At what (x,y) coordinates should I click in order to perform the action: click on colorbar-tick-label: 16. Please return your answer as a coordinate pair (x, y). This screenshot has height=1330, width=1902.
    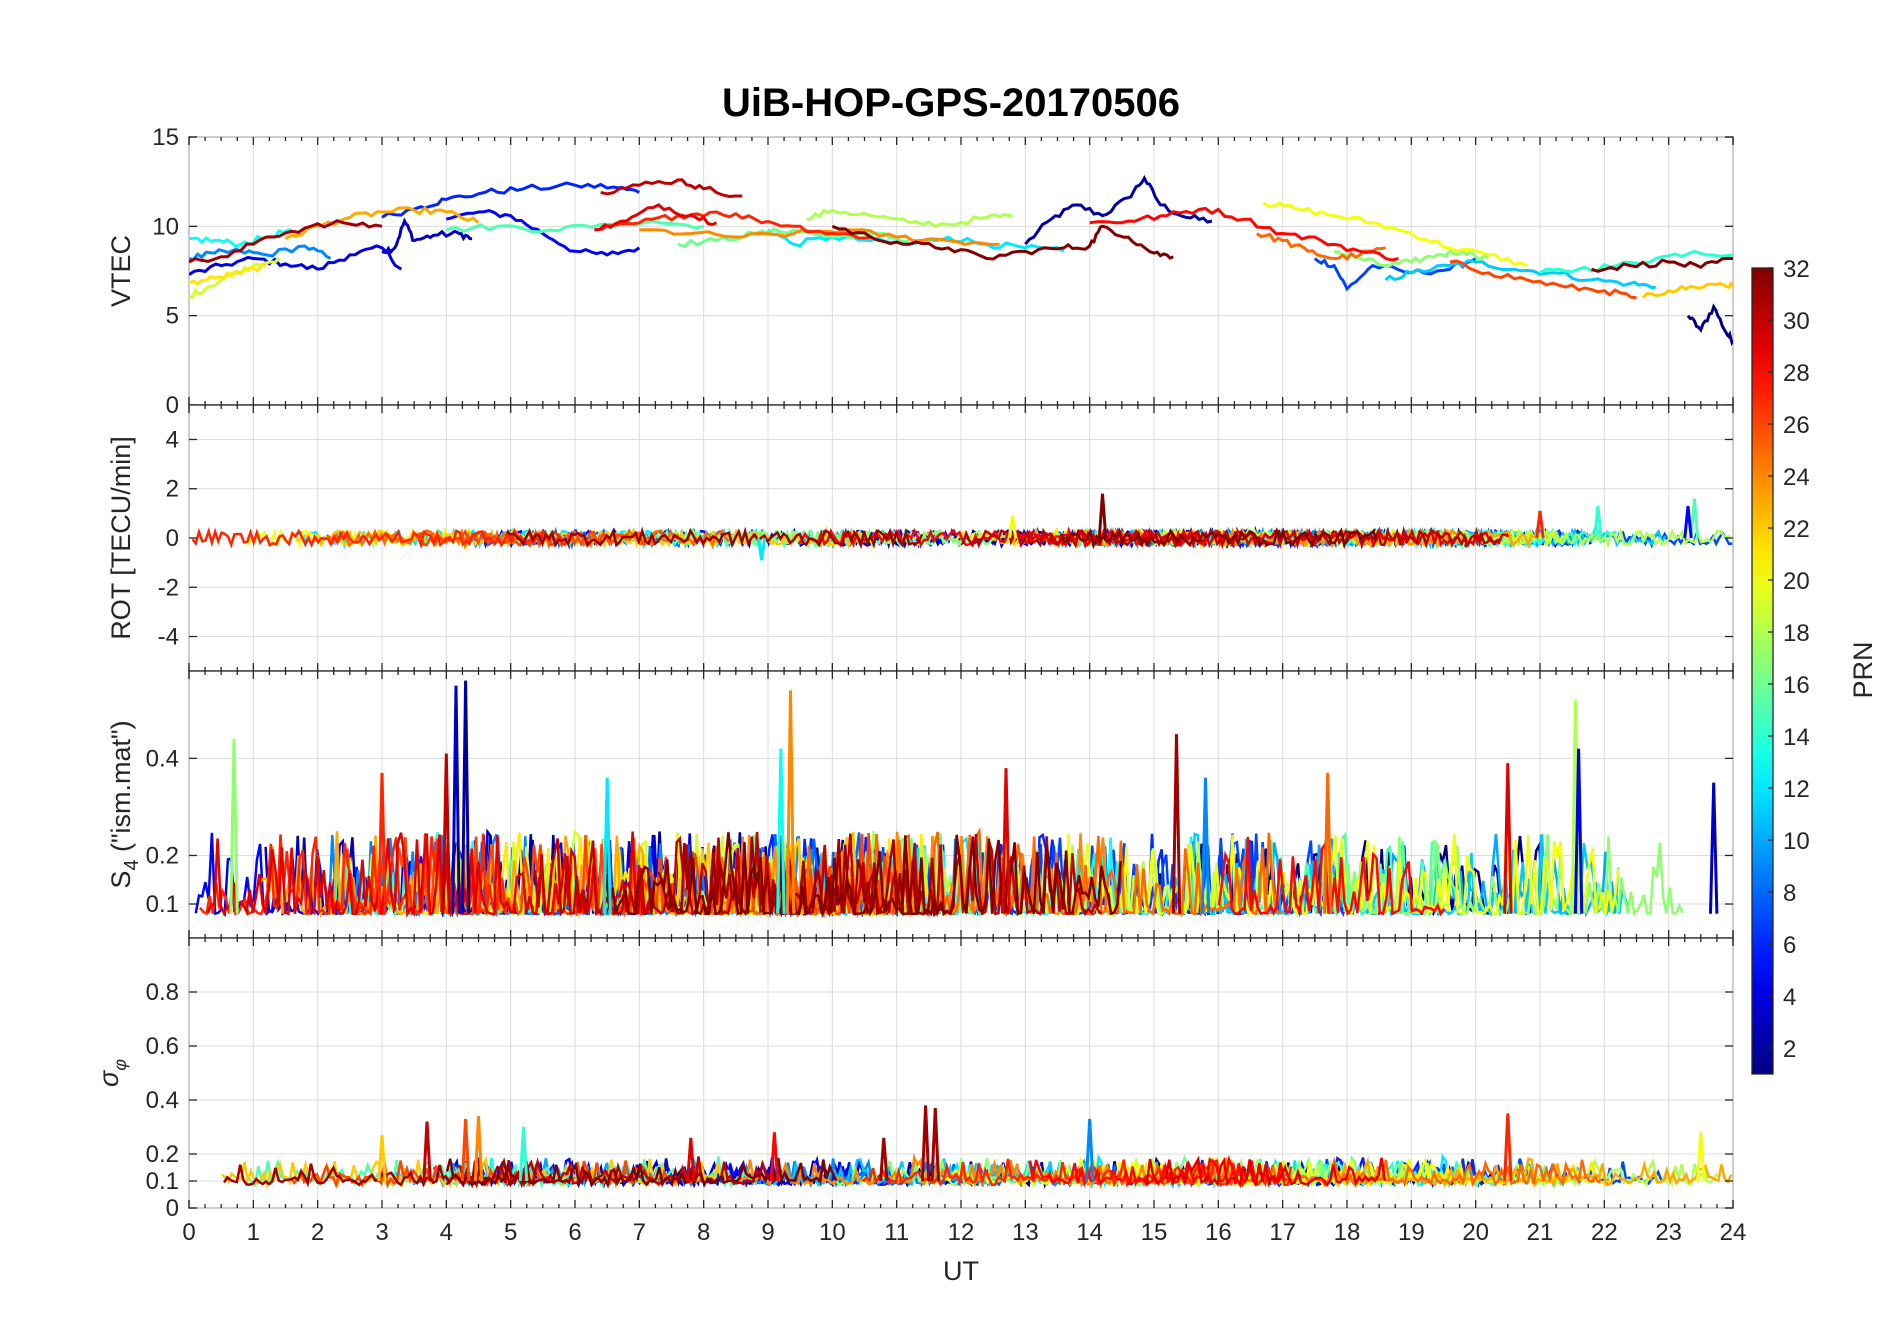
    Looking at the image, I should click on (1796, 685).